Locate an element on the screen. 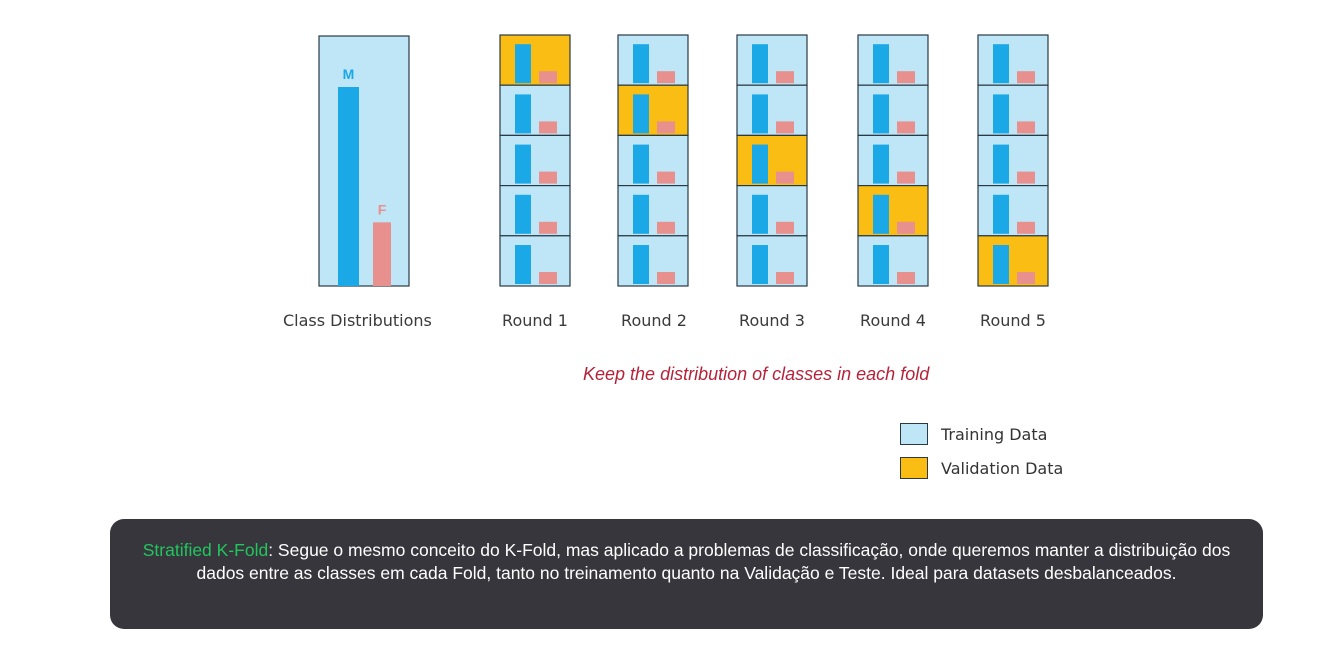 The image size is (1334, 645). round-1-caption: Round 1 is located at coordinates (535, 320).